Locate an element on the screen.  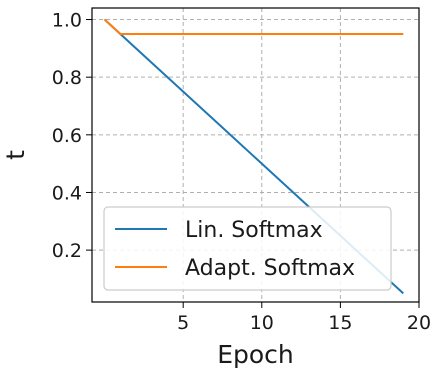
y-tick-label: 1.0 is located at coordinates (67, 21).